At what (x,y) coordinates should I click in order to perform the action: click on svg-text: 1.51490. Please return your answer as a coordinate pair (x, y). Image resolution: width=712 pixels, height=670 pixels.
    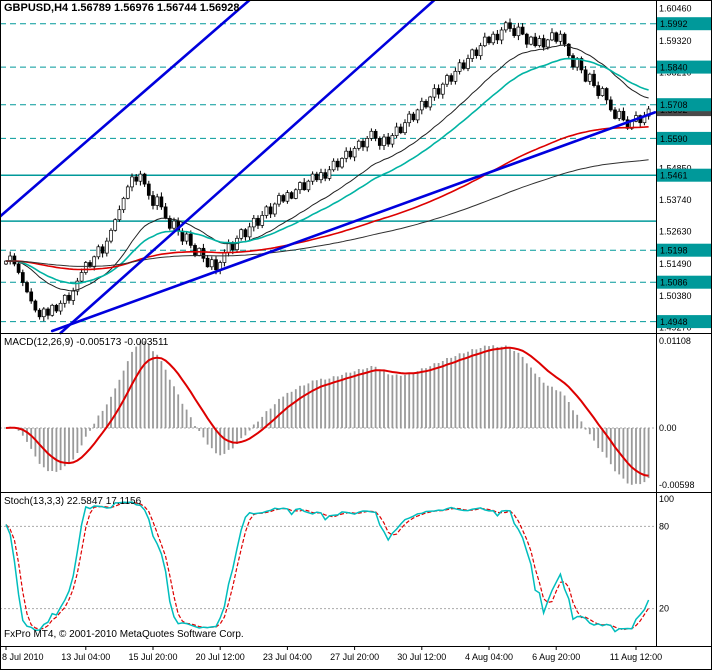
    Looking at the image, I should click on (675, 264).